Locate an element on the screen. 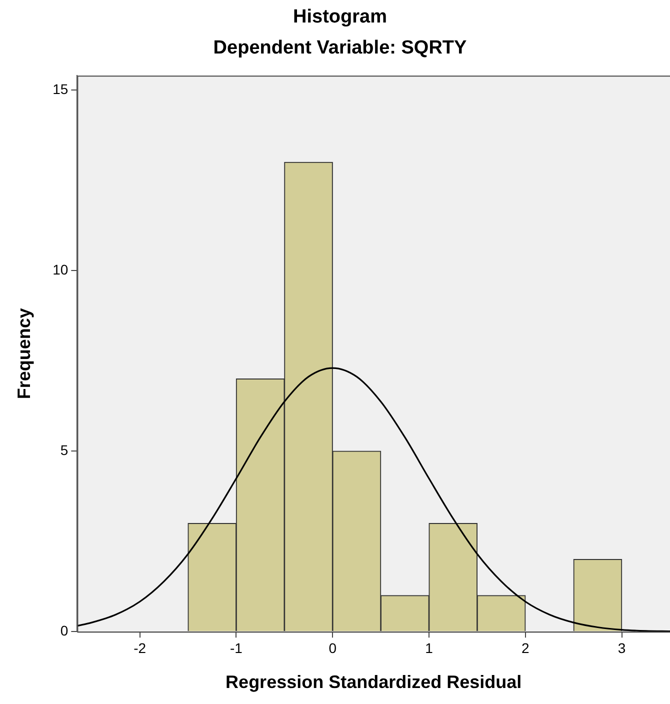 The width and height of the screenshot is (670, 704). y-tick-label: 10 is located at coordinates (60, 269).